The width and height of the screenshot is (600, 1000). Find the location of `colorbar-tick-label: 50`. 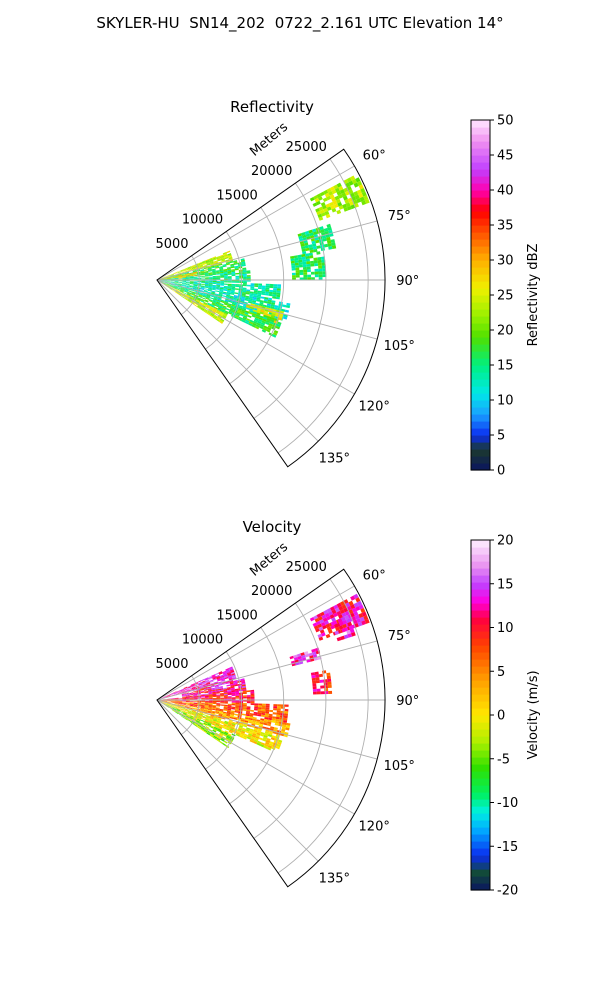

colorbar-tick-label: 50 is located at coordinates (505, 121).